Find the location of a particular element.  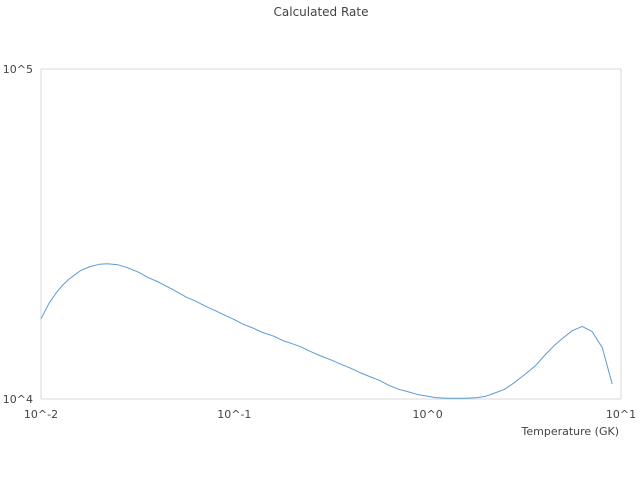

y-tick-label: 10^4 is located at coordinates (18, 399).